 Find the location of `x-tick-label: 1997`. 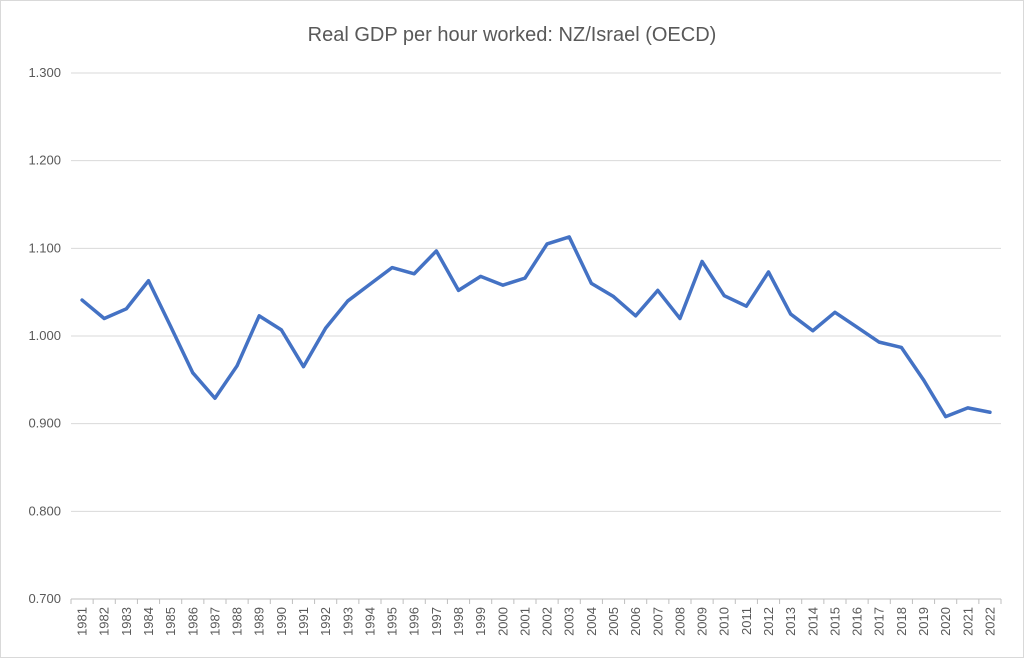

x-tick-label: 1997 is located at coordinates (436, 621).